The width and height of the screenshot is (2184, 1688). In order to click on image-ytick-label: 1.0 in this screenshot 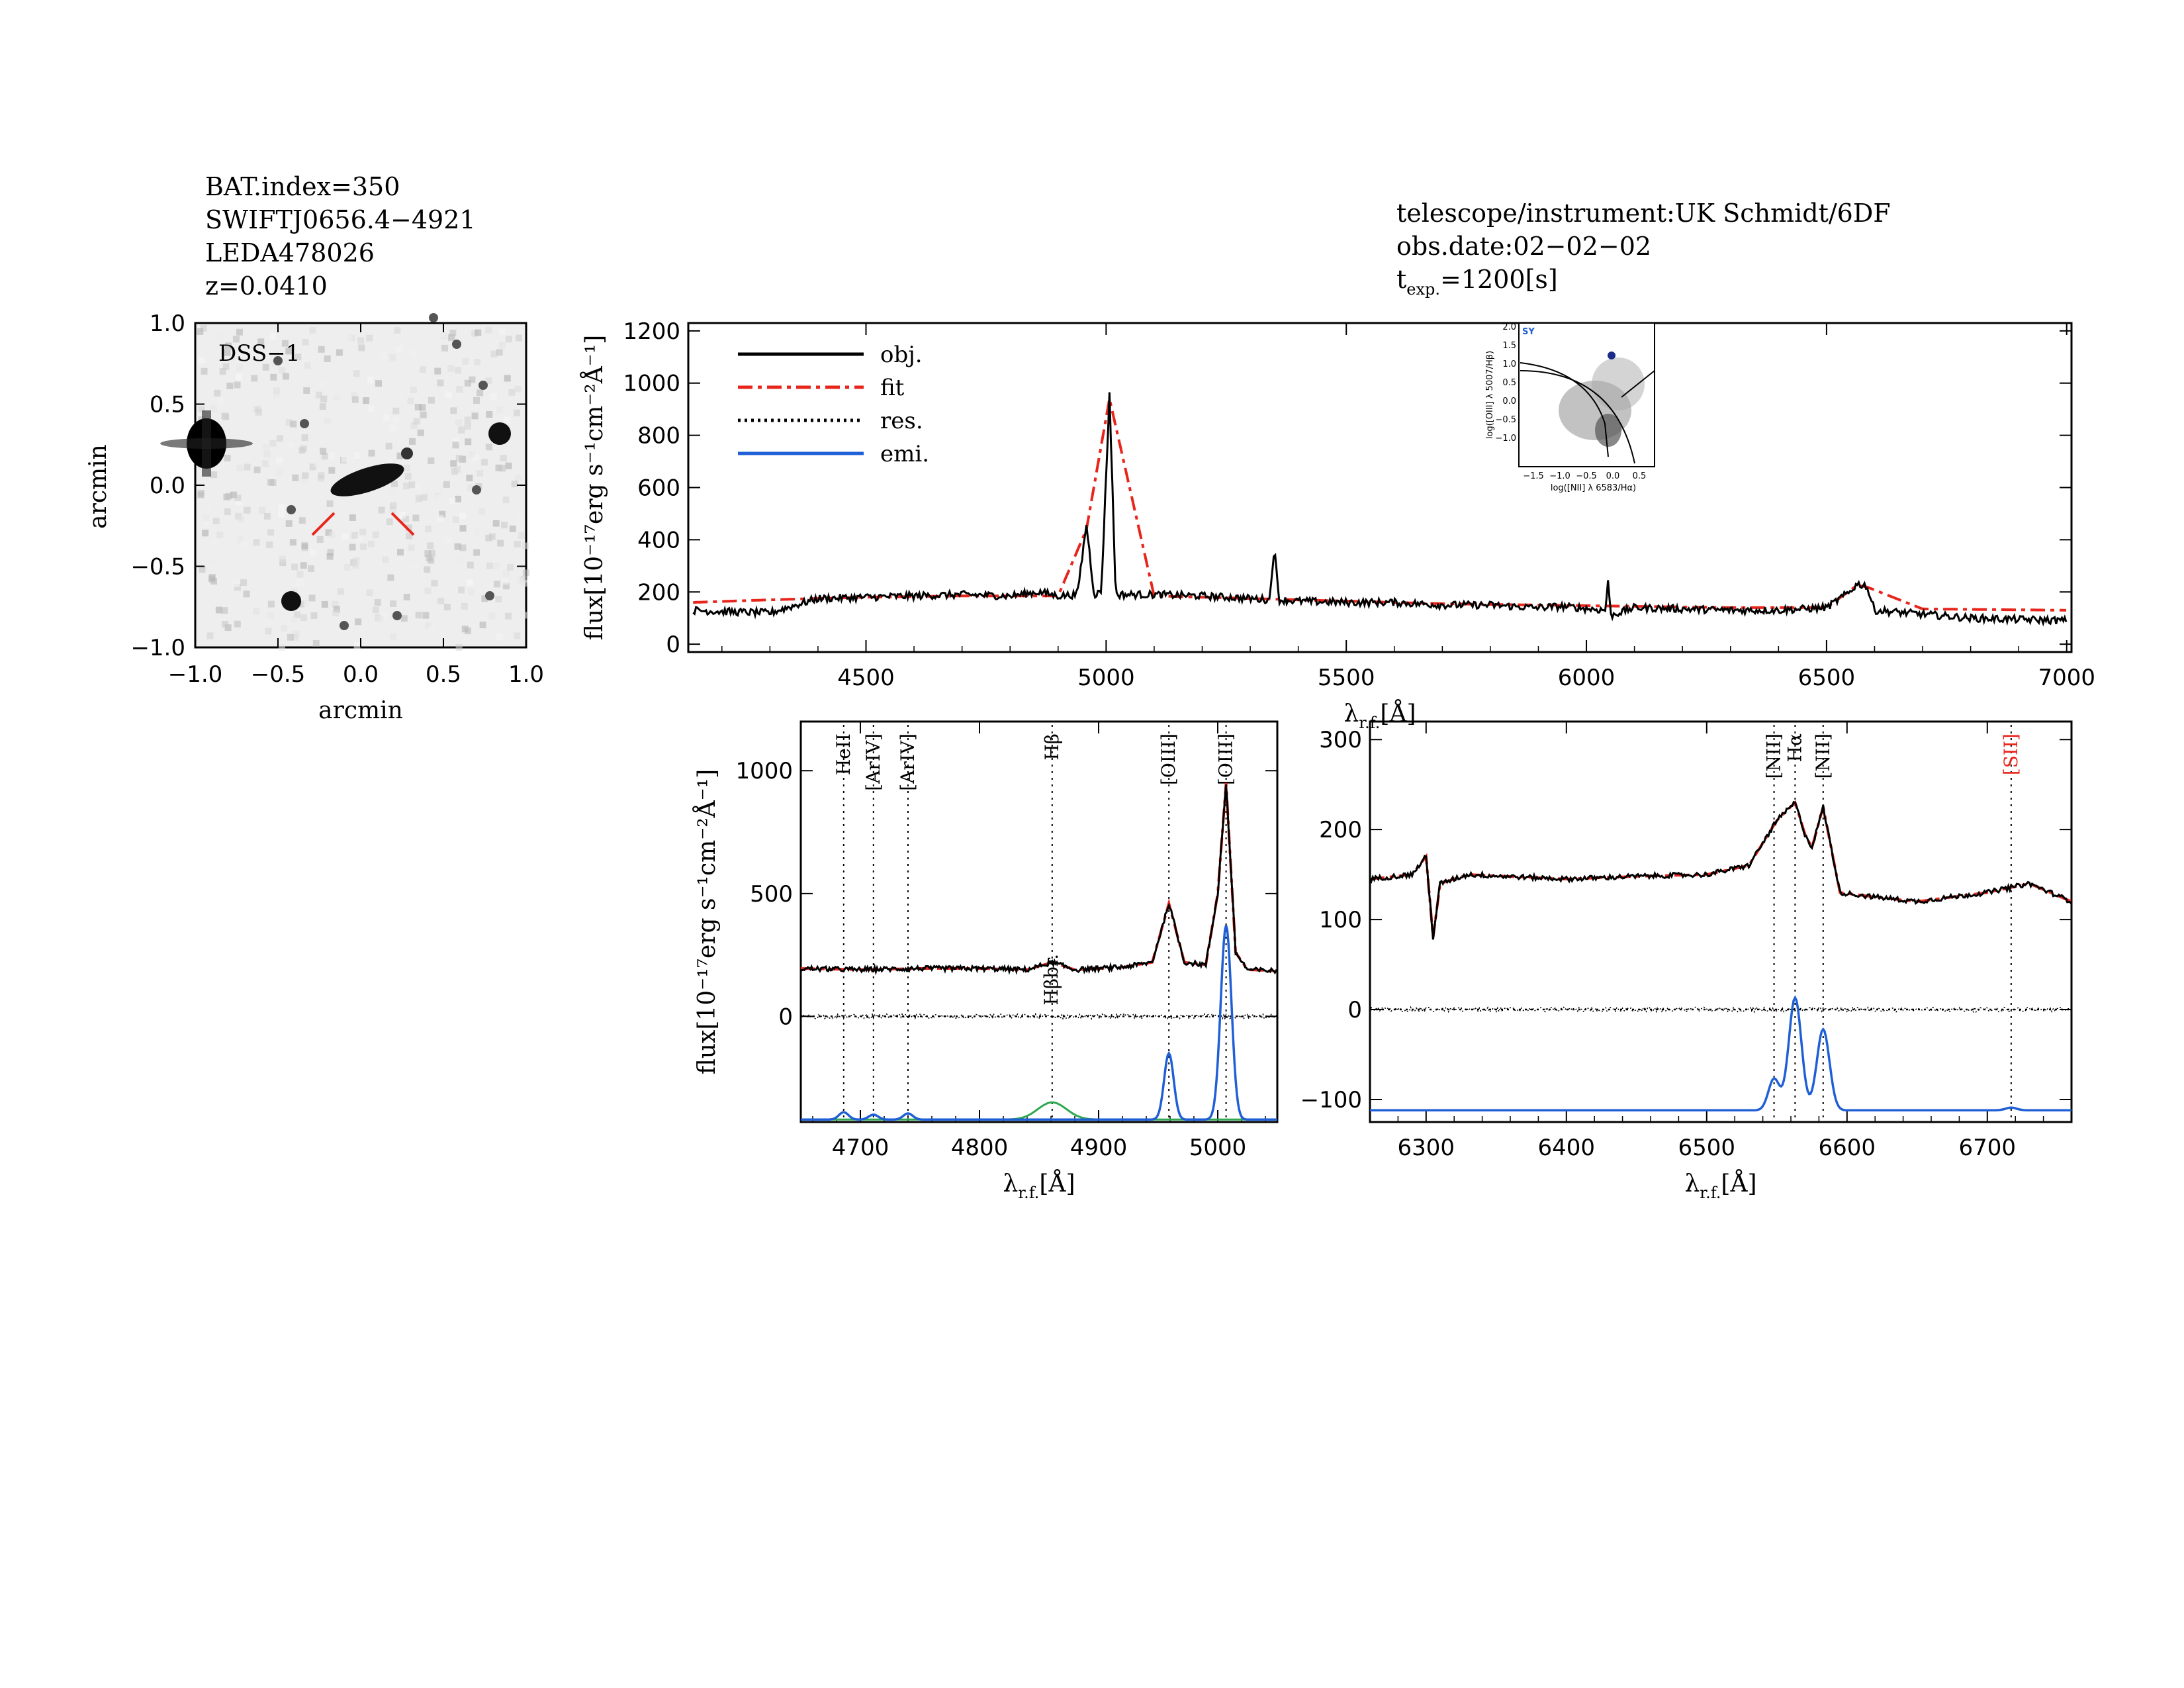, I will do `click(167, 323)`.